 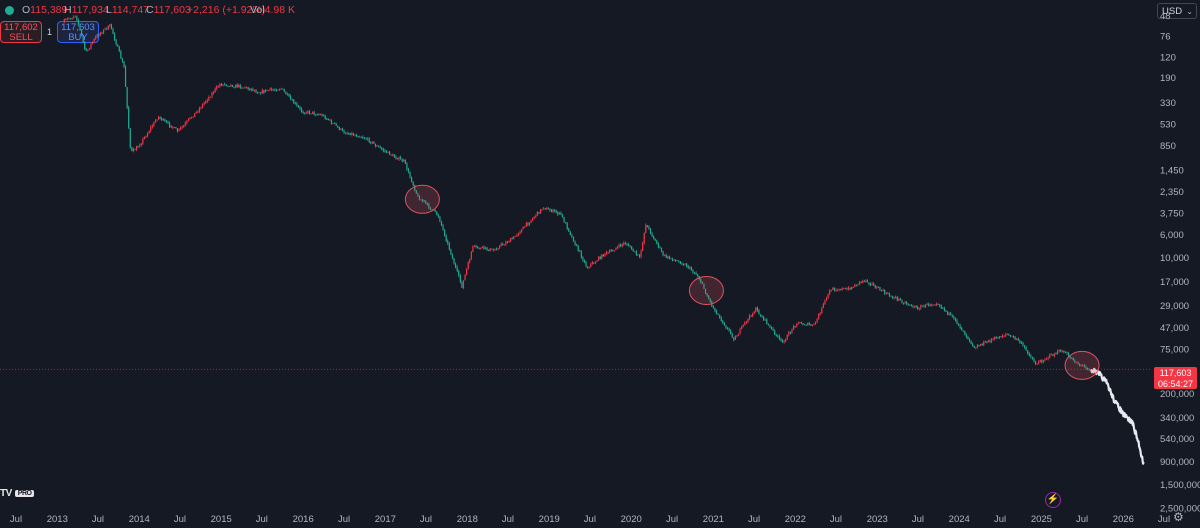 I want to click on quantity-field: 1, so click(x=50, y=32).